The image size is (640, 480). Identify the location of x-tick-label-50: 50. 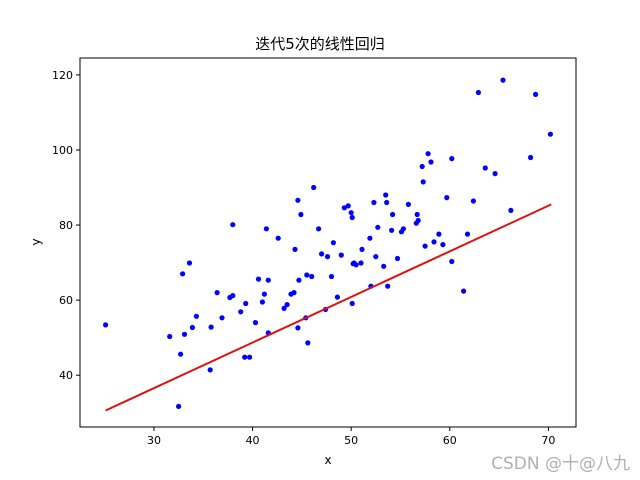
(351, 440).